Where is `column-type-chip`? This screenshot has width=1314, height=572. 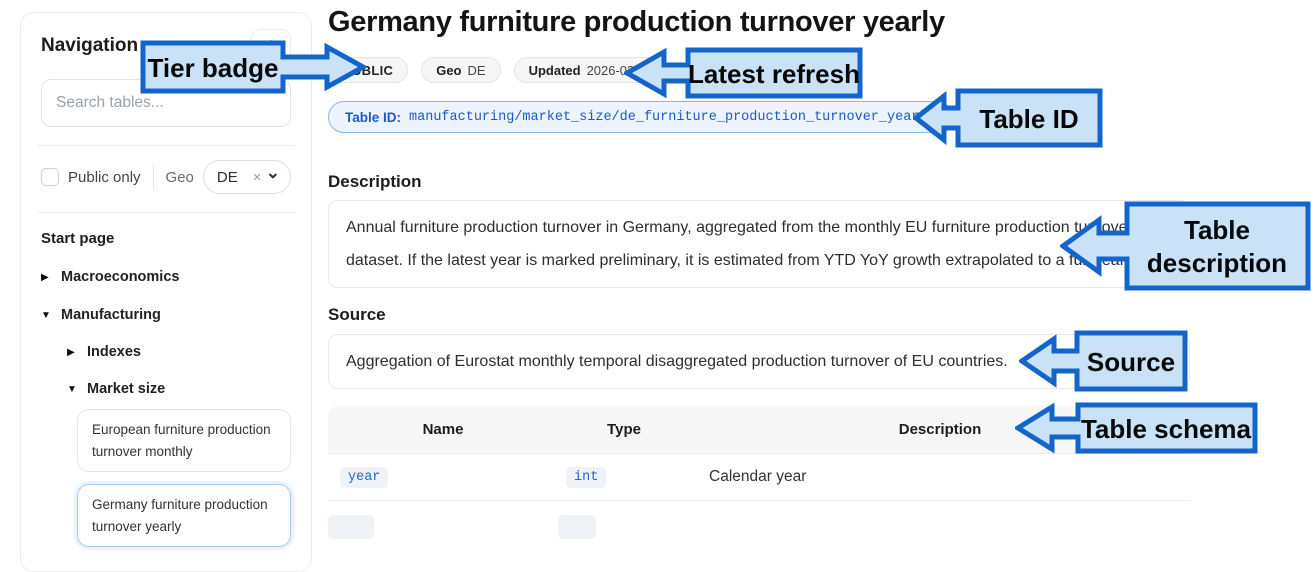
column-type-chip is located at coordinates (577, 527).